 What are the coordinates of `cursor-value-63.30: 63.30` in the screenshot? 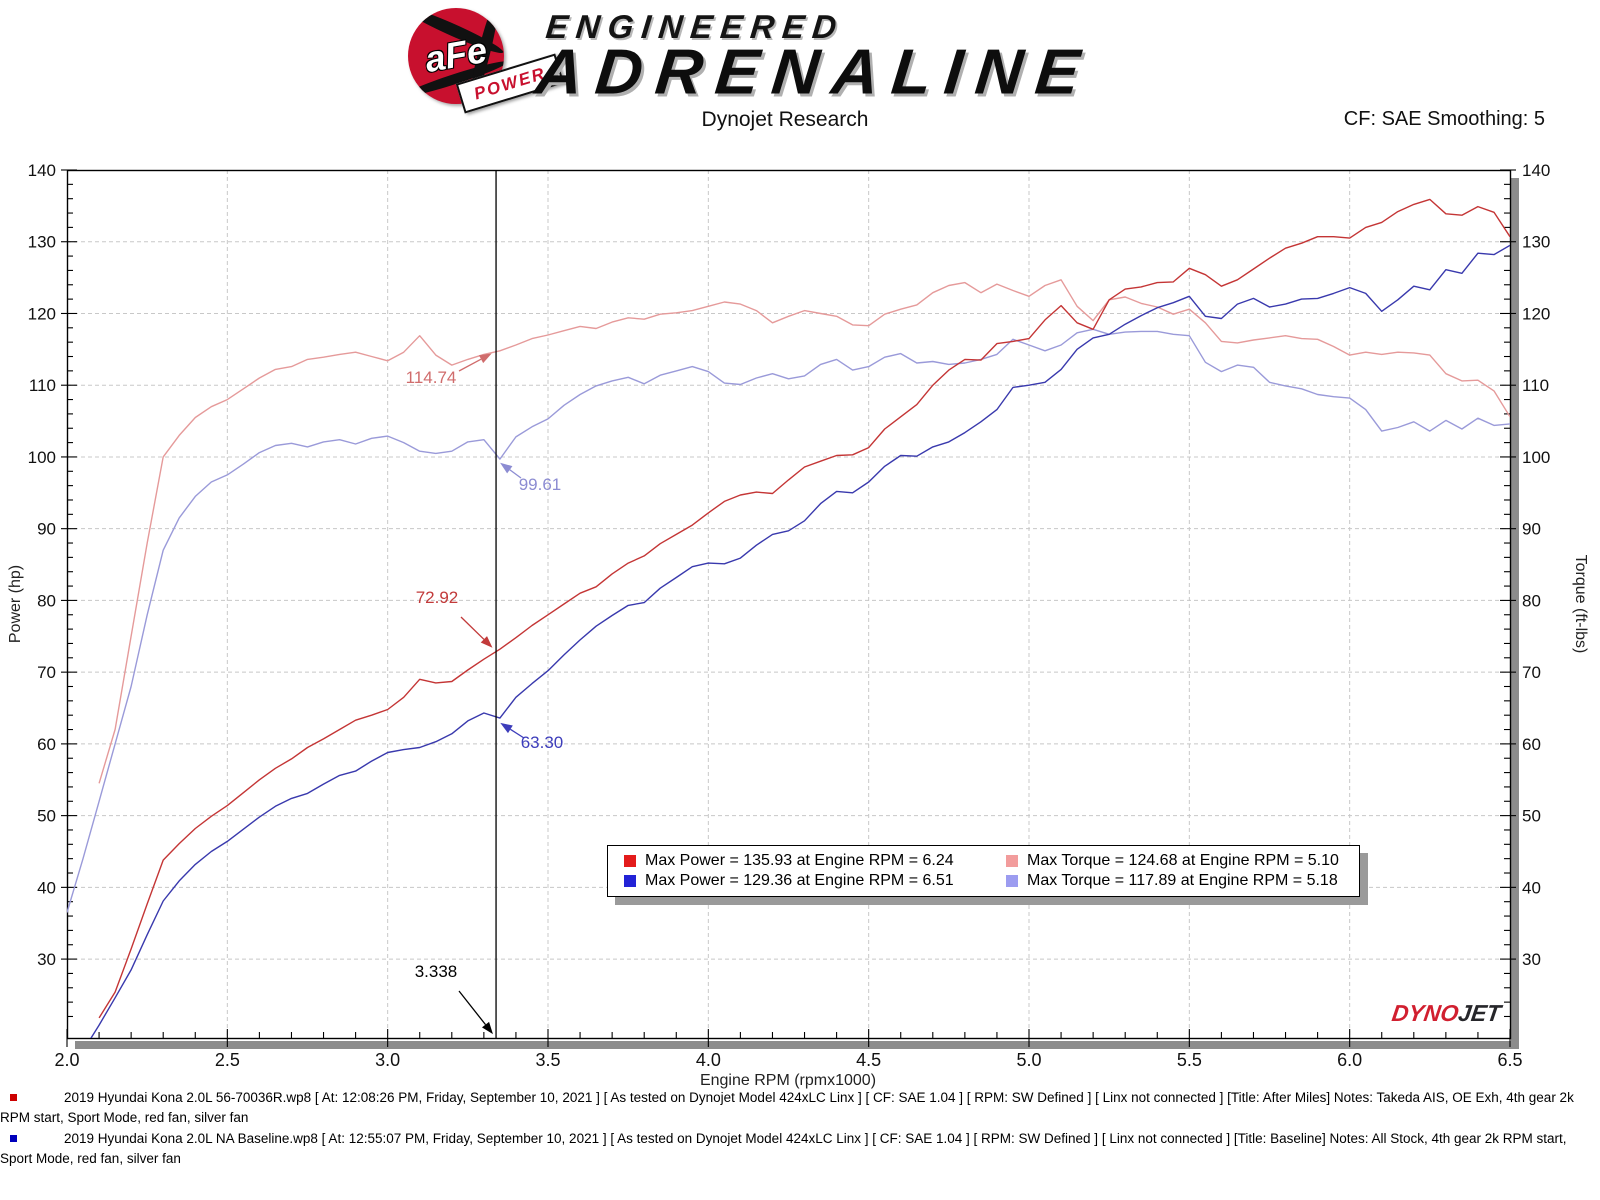 It's located at (542, 742).